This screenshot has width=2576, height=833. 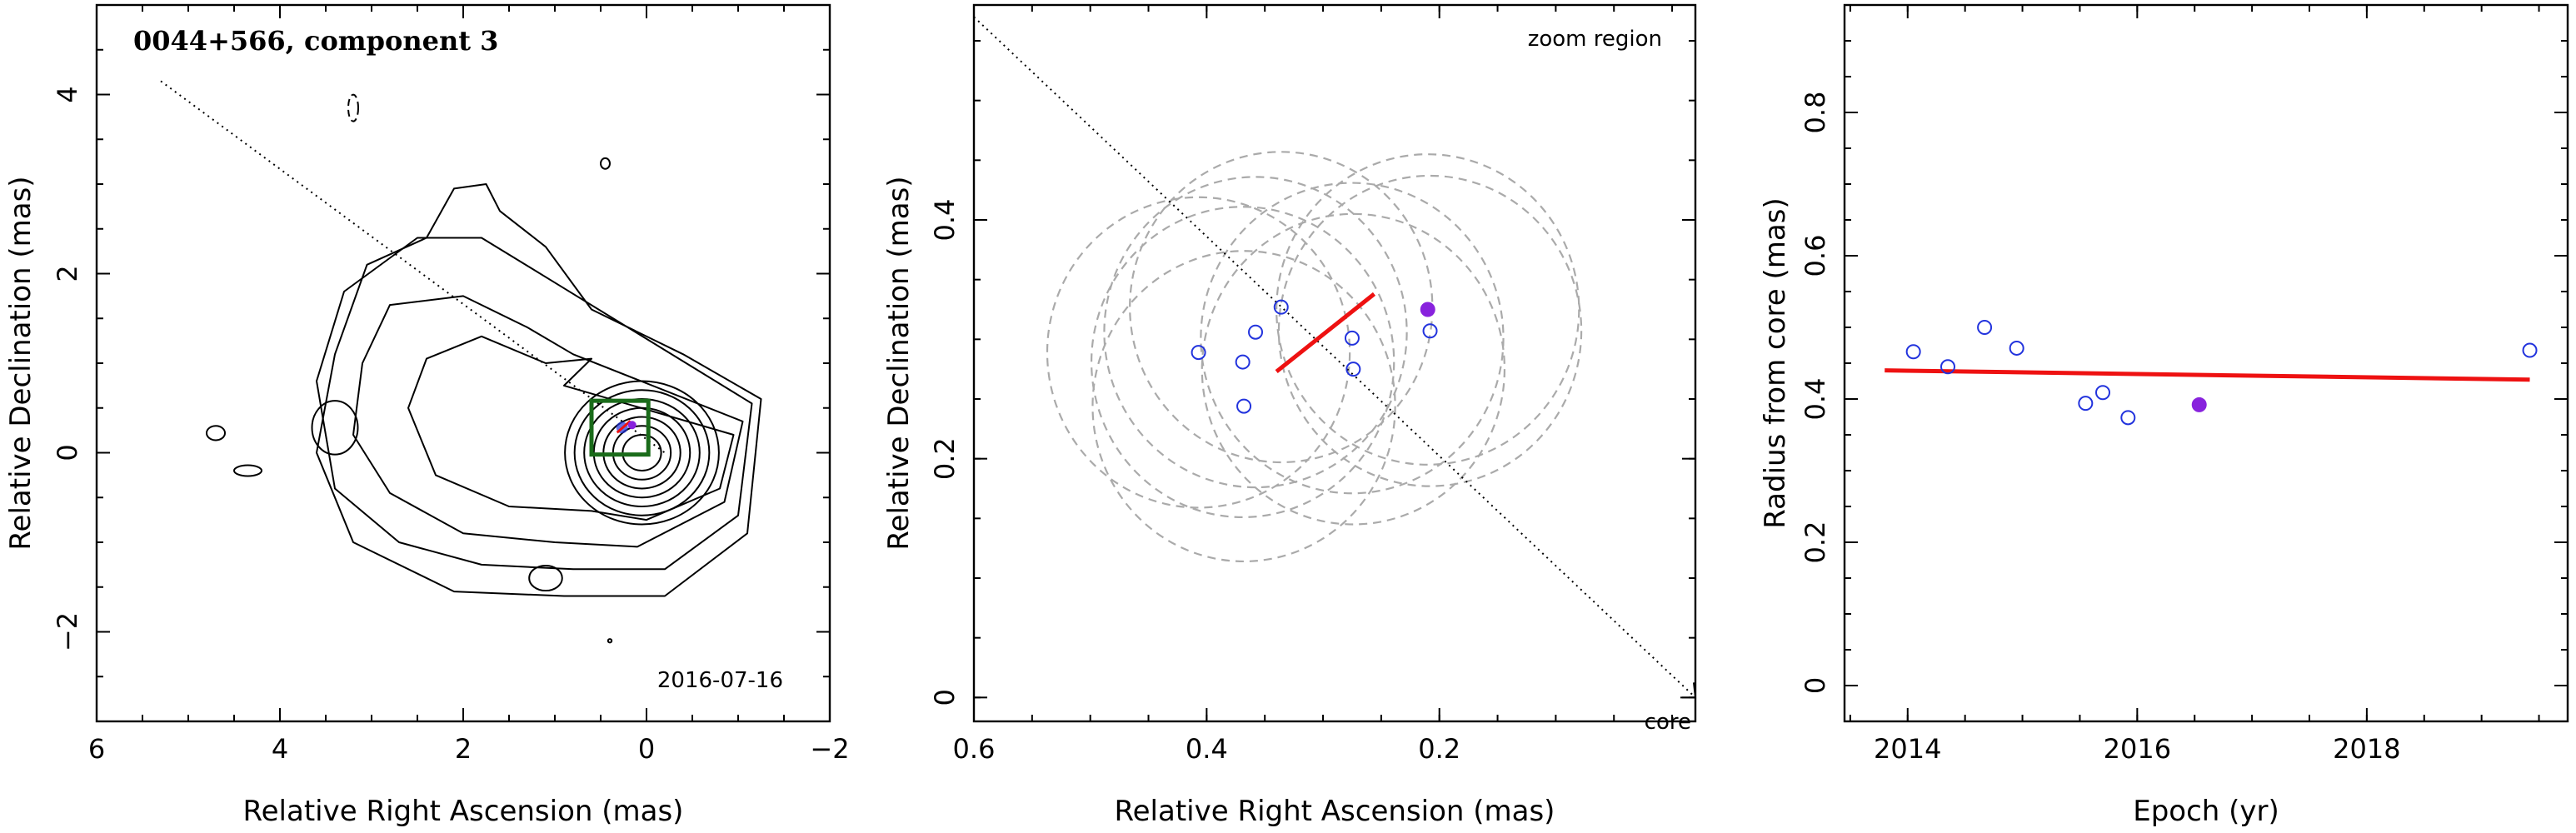 What do you see at coordinates (2366, 749) in the screenshot?
I see `x-tick-label: 2018` at bounding box center [2366, 749].